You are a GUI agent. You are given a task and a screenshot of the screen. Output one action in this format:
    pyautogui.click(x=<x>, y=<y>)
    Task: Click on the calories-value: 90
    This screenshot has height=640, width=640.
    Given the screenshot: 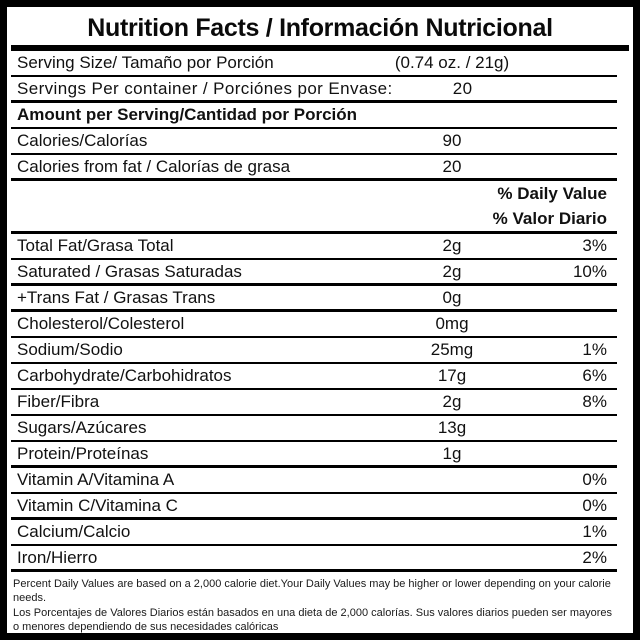 What is the action you would take?
    pyautogui.click(x=452, y=140)
    